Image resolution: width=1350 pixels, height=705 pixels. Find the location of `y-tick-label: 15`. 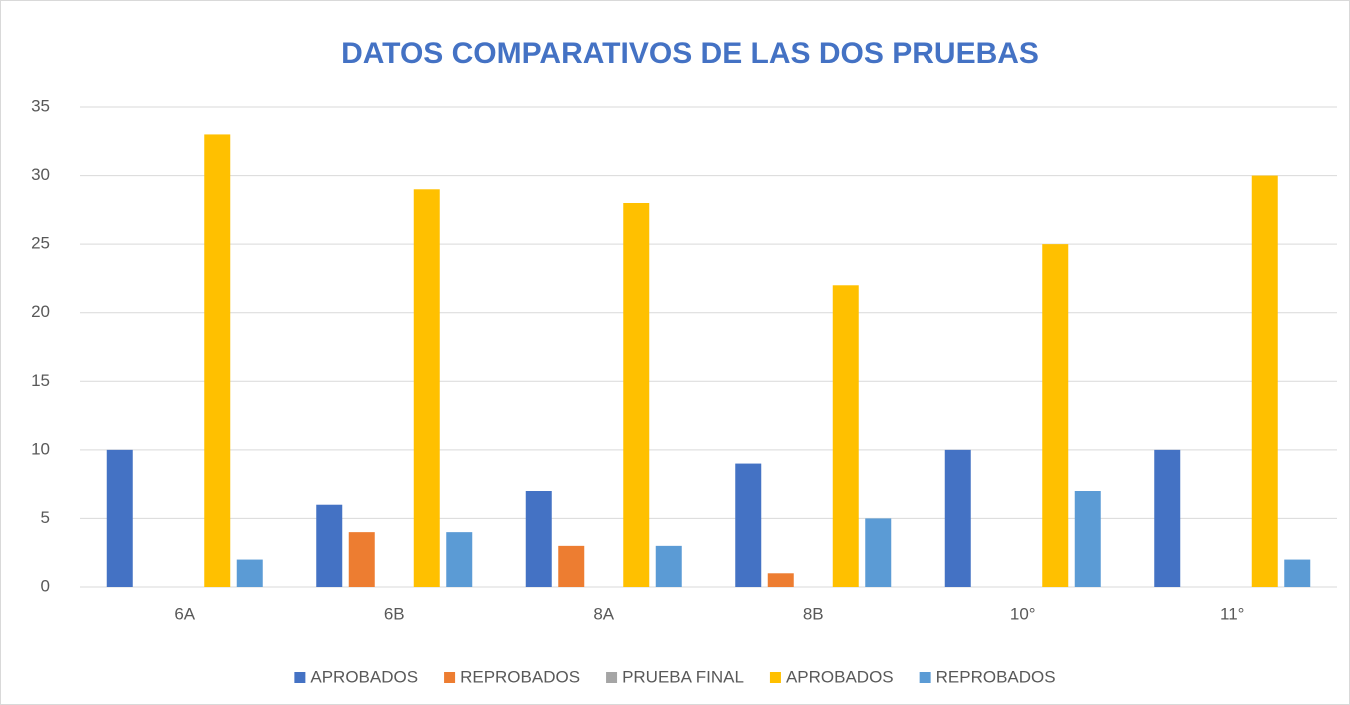

y-tick-label: 15 is located at coordinates (40, 380).